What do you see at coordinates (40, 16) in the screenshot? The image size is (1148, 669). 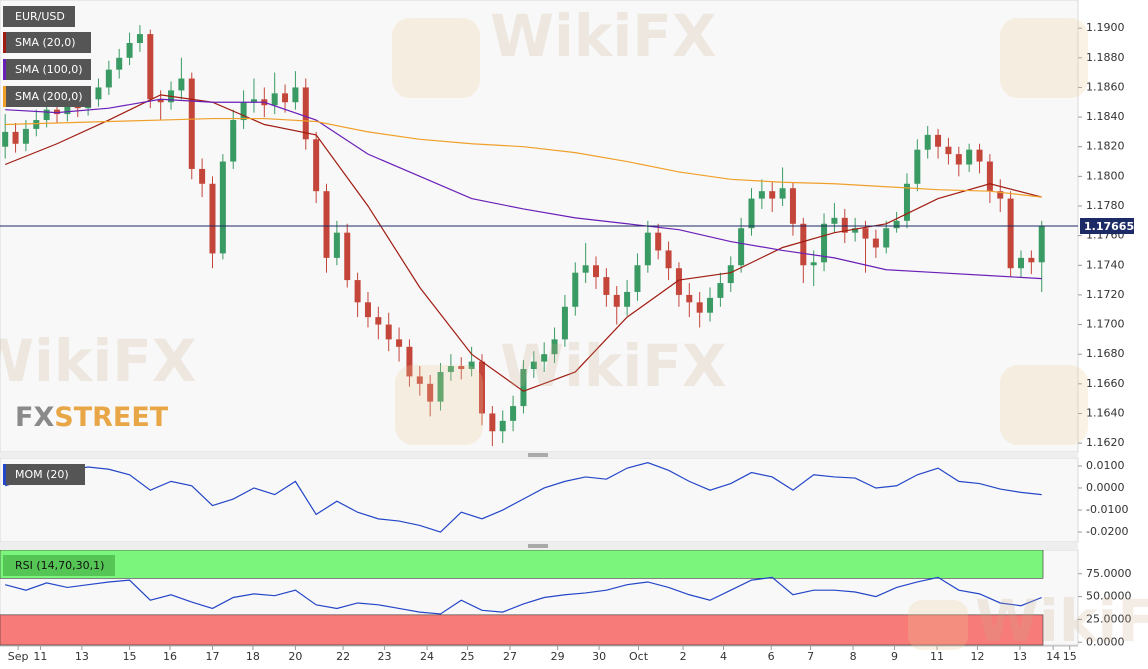 I see `legend-label: EUR/USD` at bounding box center [40, 16].